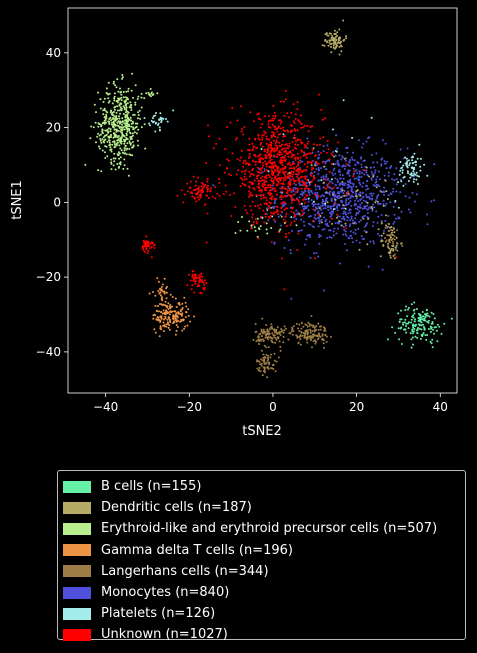 This screenshot has width=477, height=653. What do you see at coordinates (176, 508) in the screenshot?
I see `legend-label: Dendritic cells (n=187)` at bounding box center [176, 508].